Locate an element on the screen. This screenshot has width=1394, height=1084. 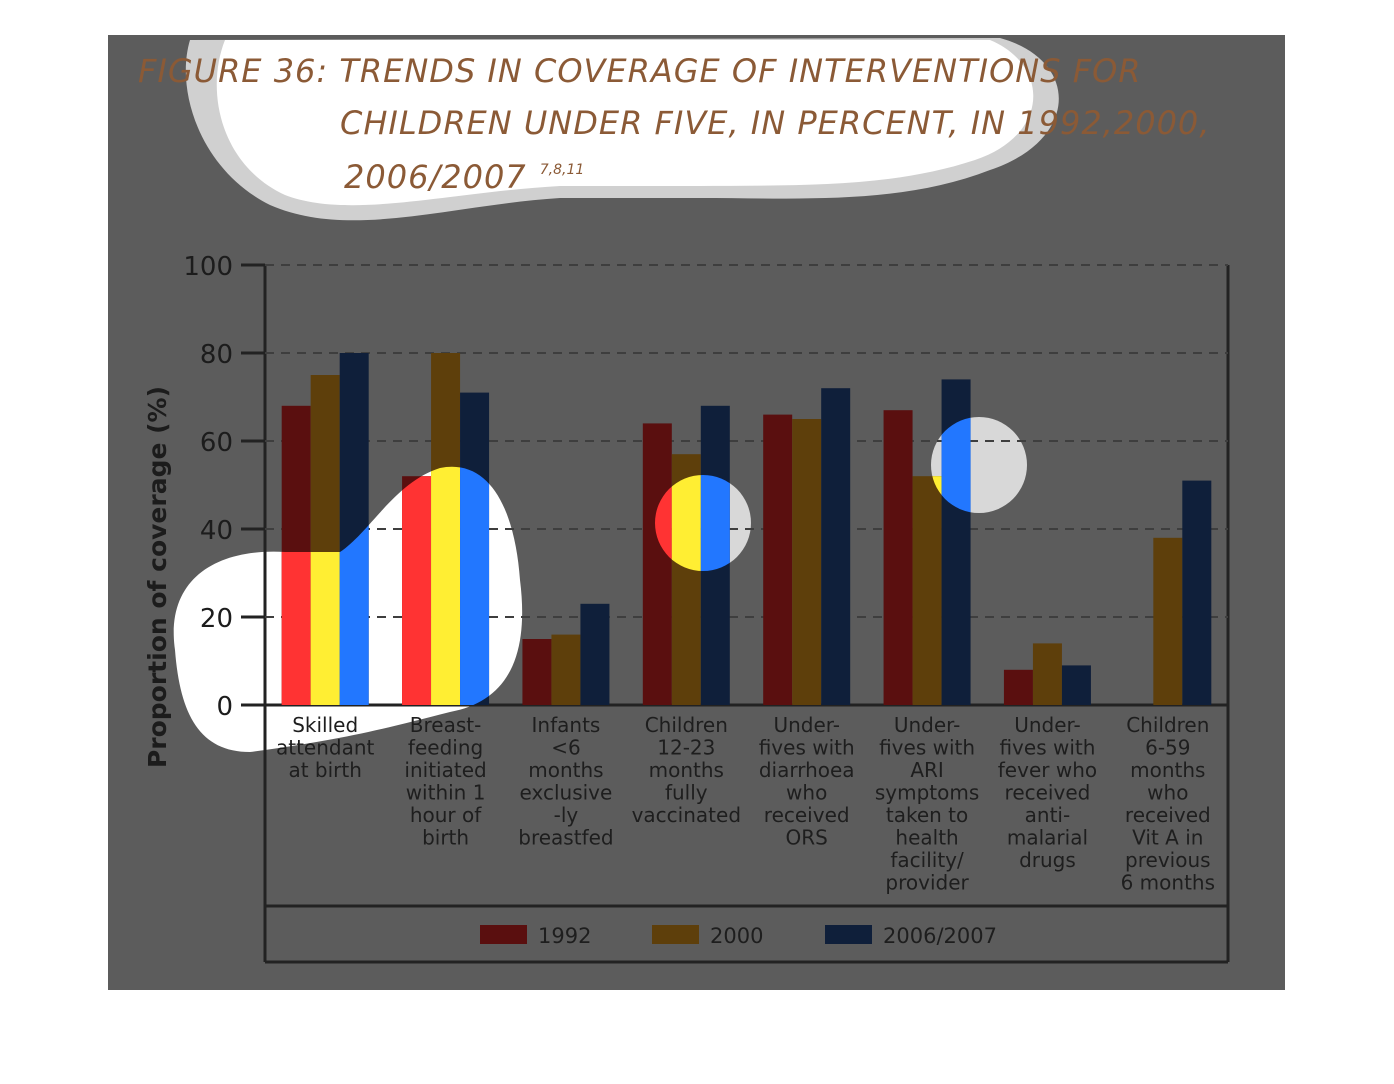
y-tick-label: 0 is located at coordinates (224, 707).